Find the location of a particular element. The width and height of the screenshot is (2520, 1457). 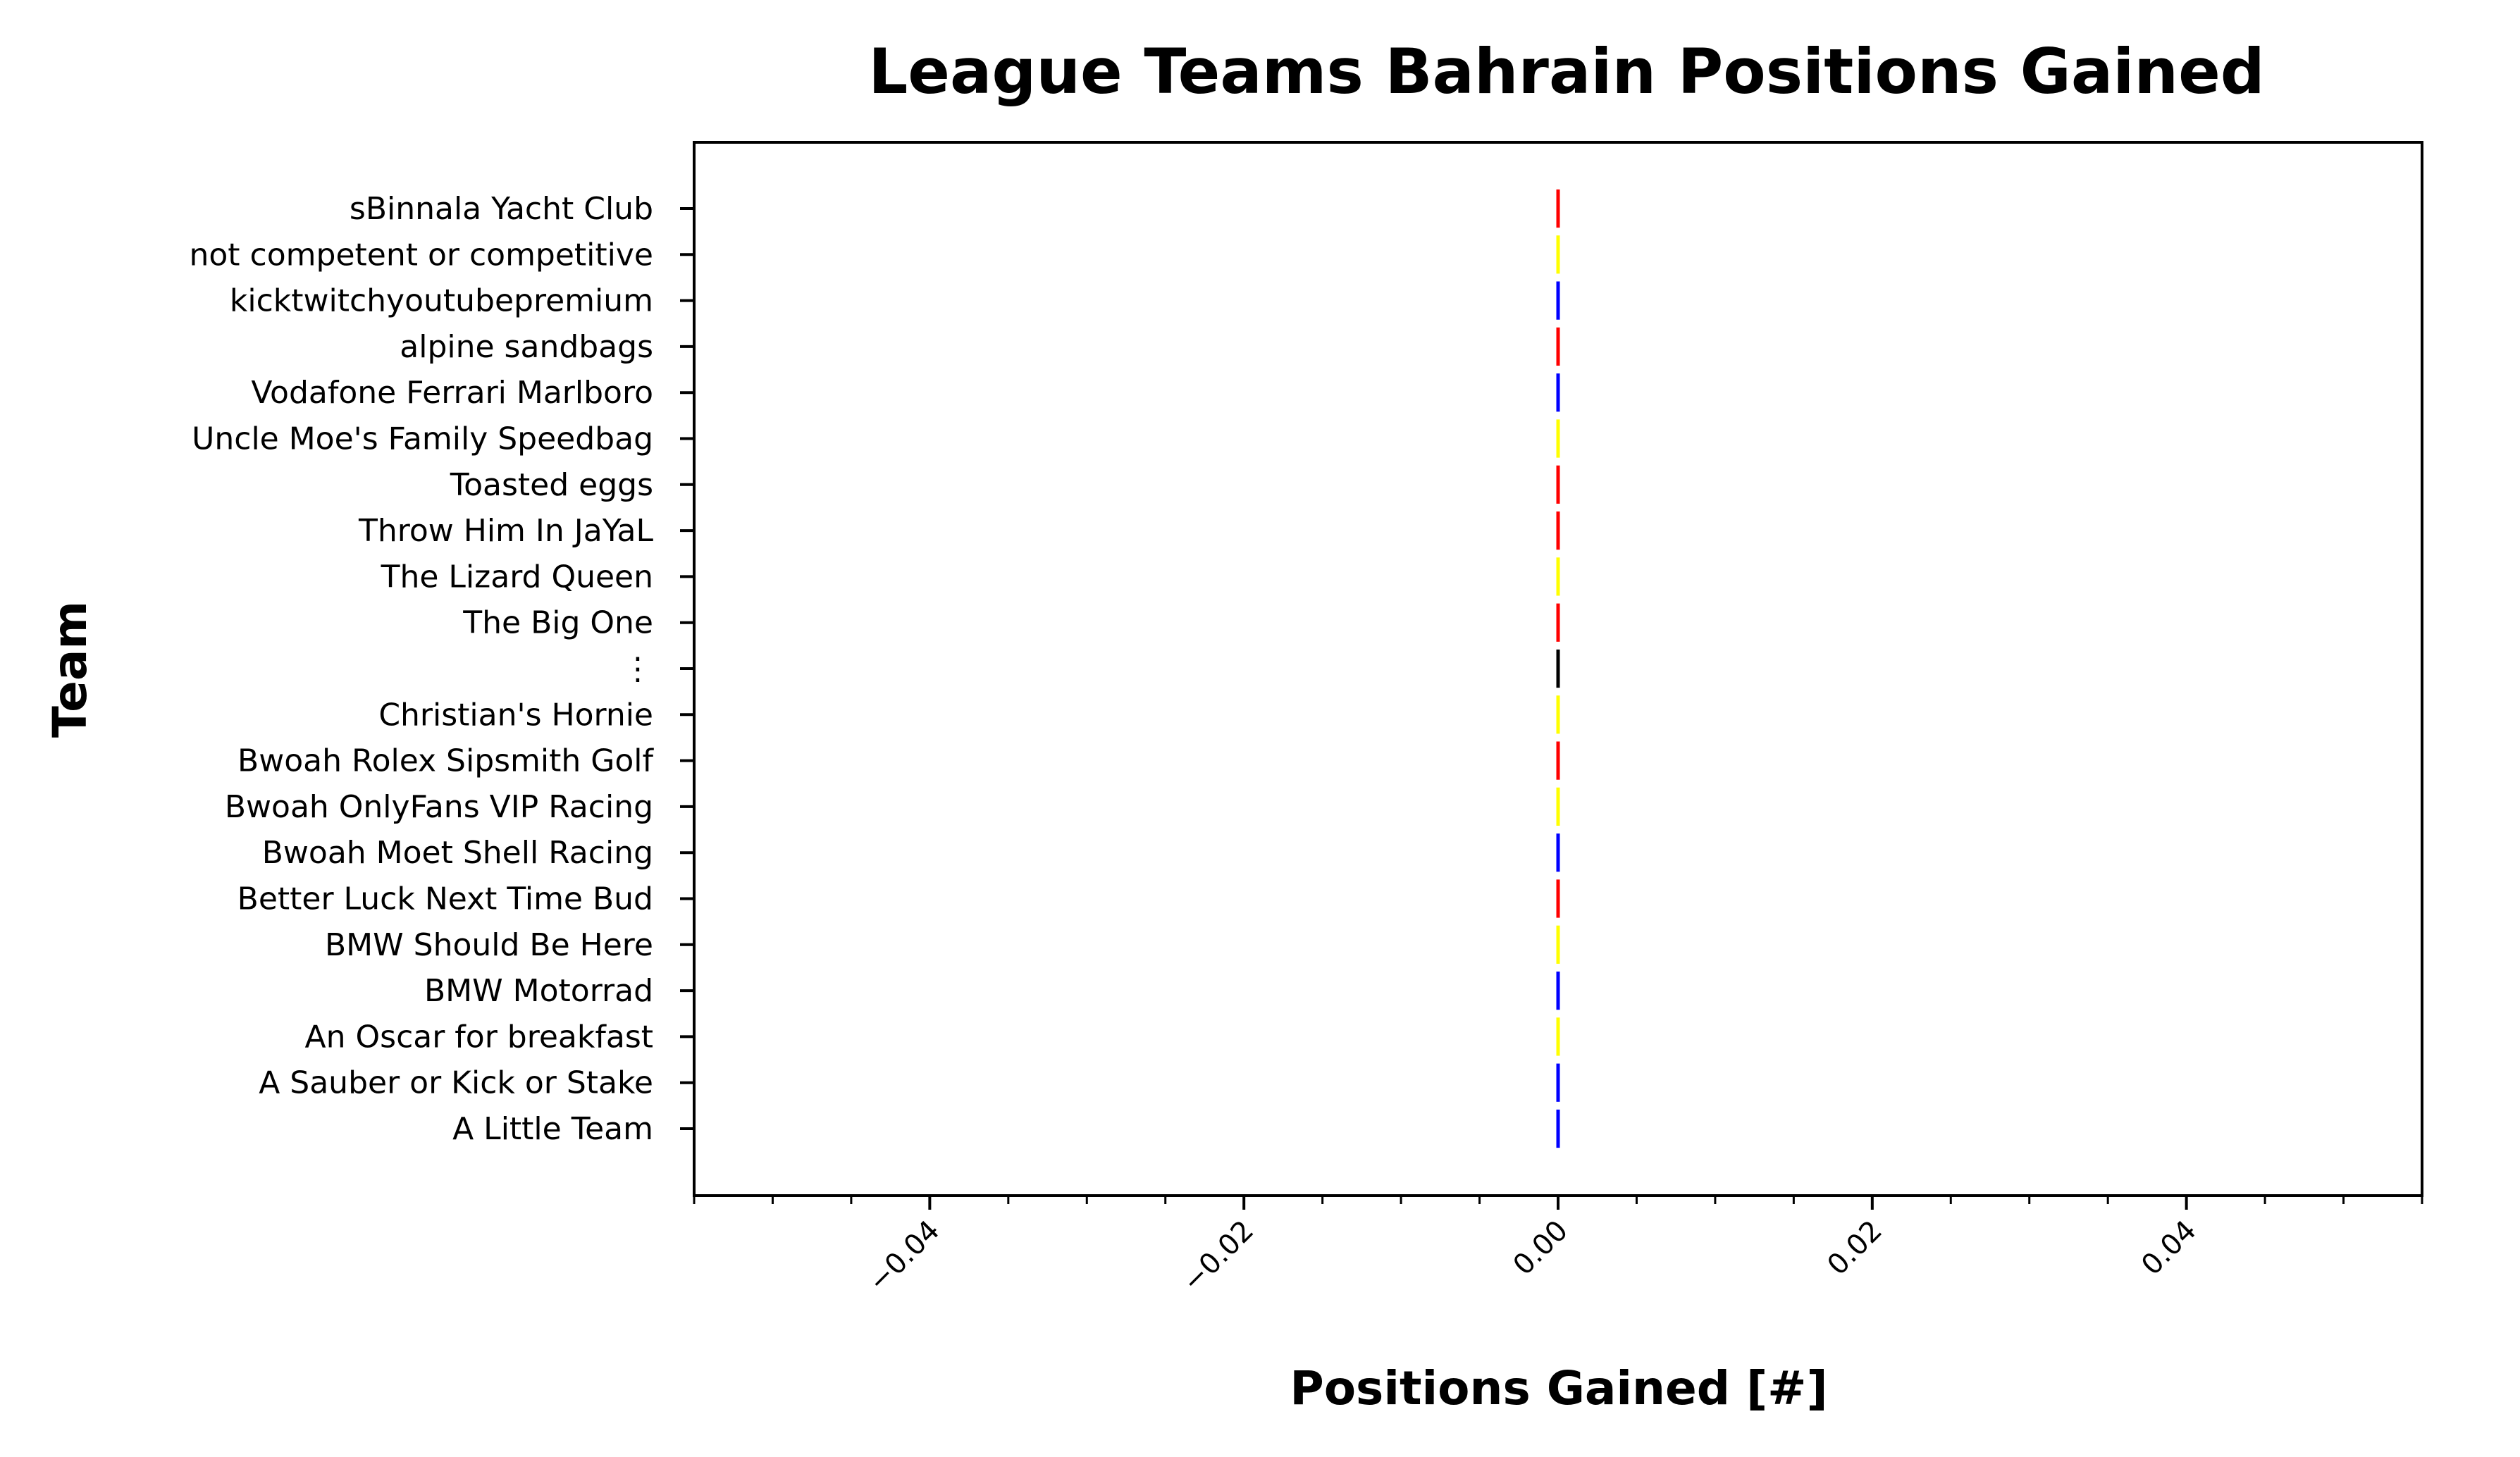

y-tick-label: Better Luck Next Time Bud is located at coordinates (445, 899).